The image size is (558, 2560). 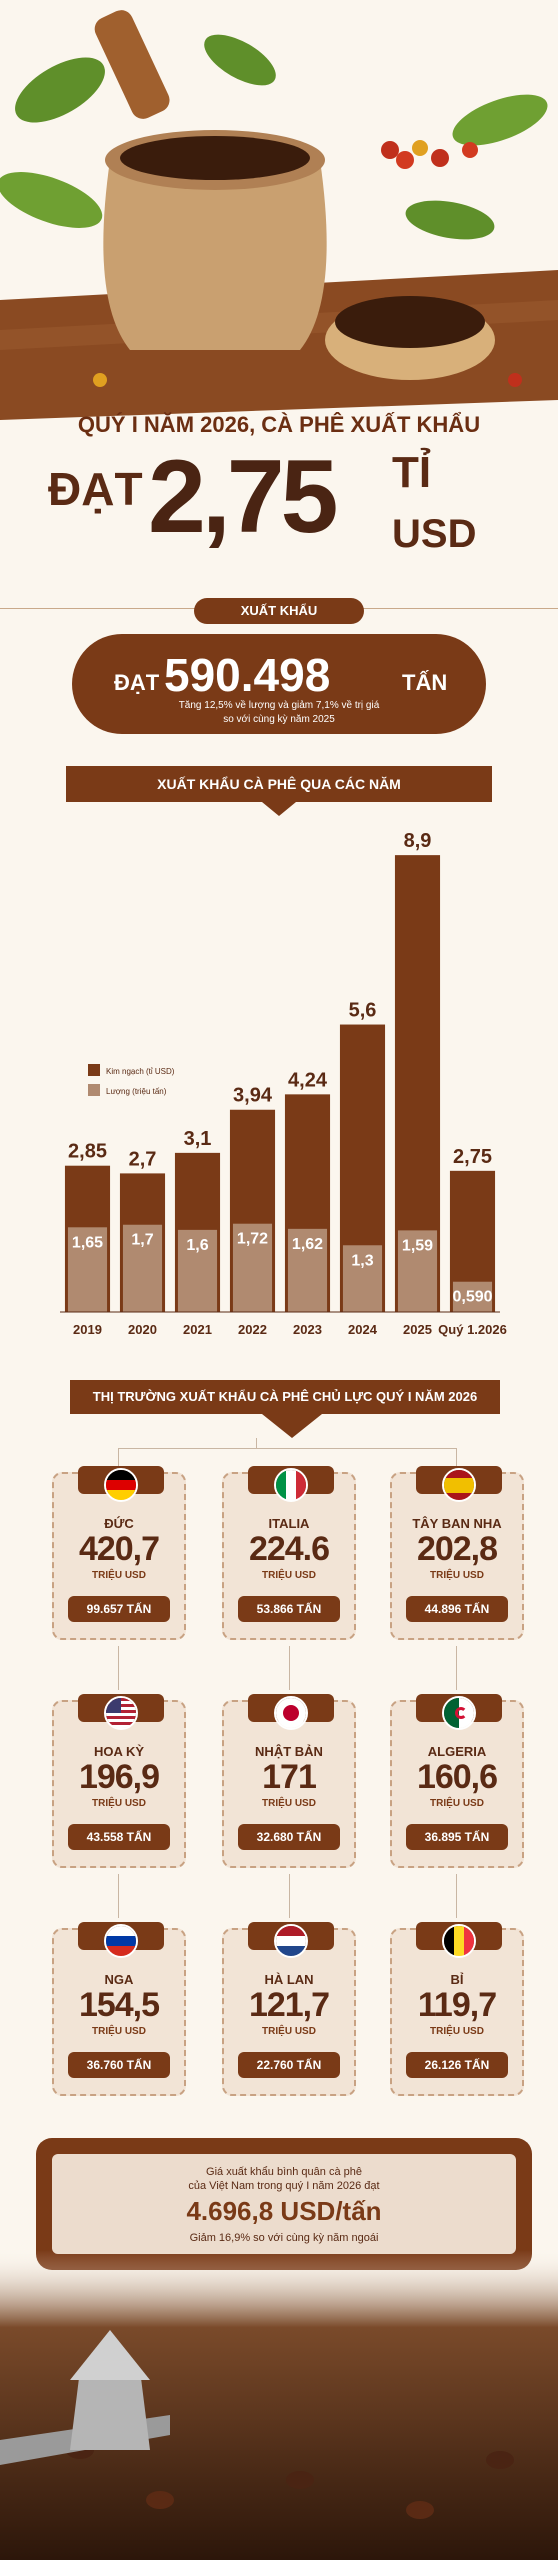 I want to click on market-card-usa: HOA KỲ 196,9 TRIỆU USD 43.558 TẤN, so click(x=119, y=1781).